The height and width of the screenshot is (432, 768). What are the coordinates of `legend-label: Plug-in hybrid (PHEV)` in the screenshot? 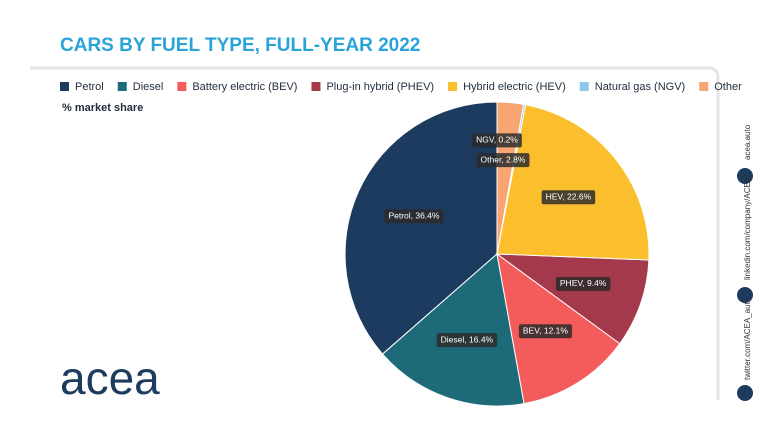 It's located at (380, 87).